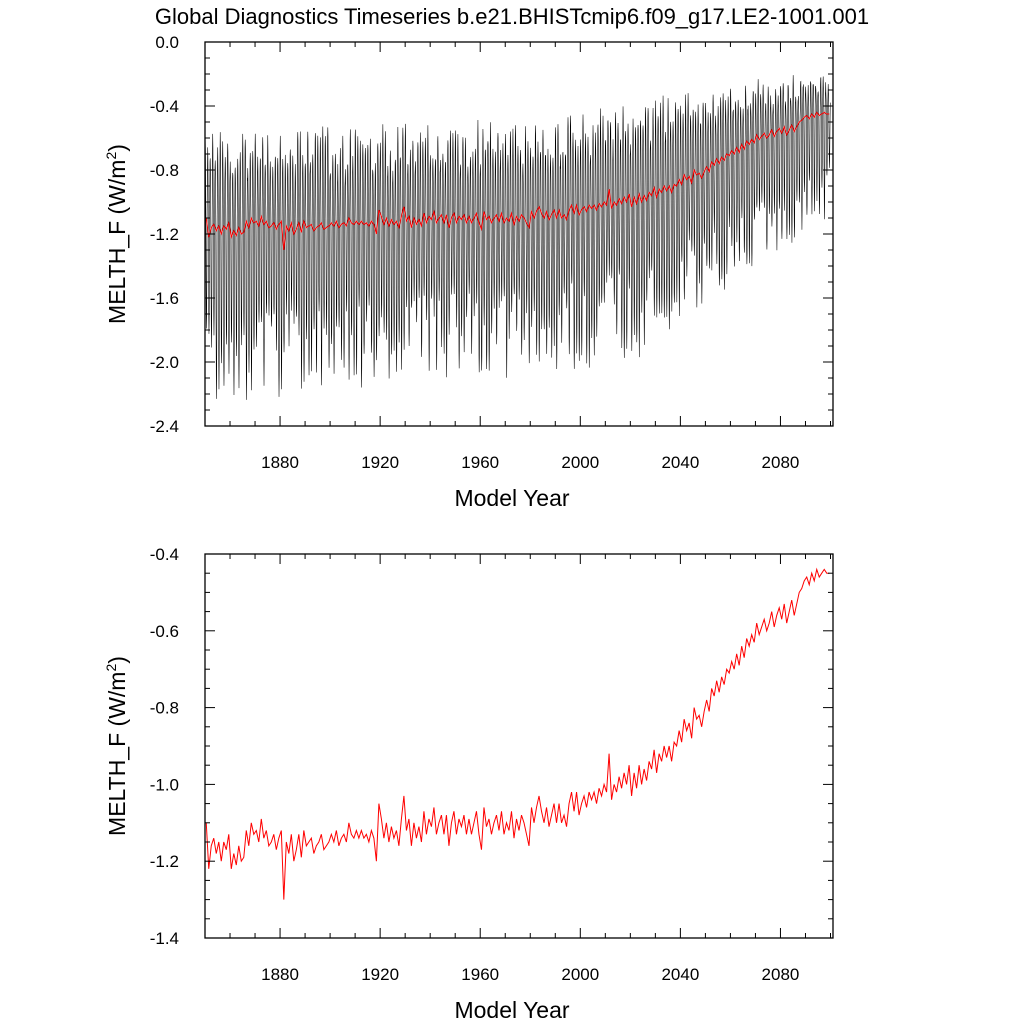 The width and height of the screenshot is (1024, 1024). What do you see at coordinates (164, 362) in the screenshot?
I see `y-tick-label: -2.0` at bounding box center [164, 362].